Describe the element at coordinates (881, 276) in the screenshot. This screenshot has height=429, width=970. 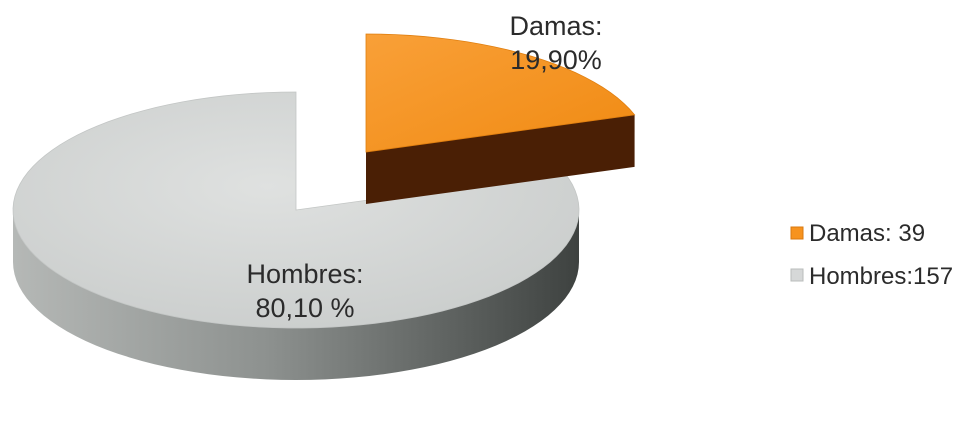
I see `legend-label-hombres: Hombres:157` at that location.